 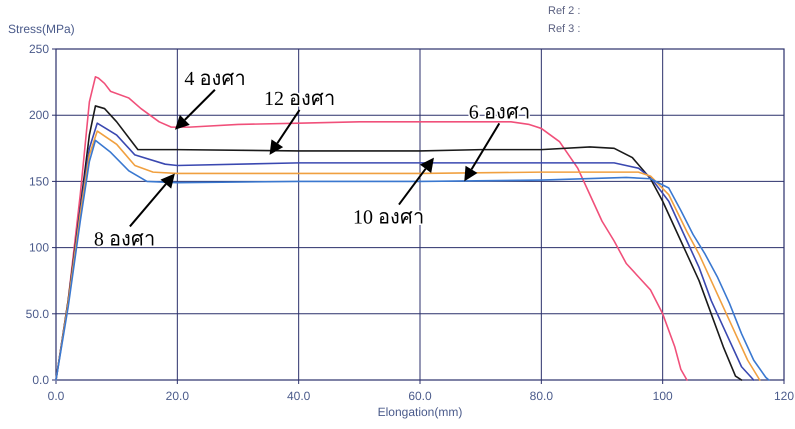 What do you see at coordinates (124, 239) in the screenshot?
I see `annotation: 8 องศา` at bounding box center [124, 239].